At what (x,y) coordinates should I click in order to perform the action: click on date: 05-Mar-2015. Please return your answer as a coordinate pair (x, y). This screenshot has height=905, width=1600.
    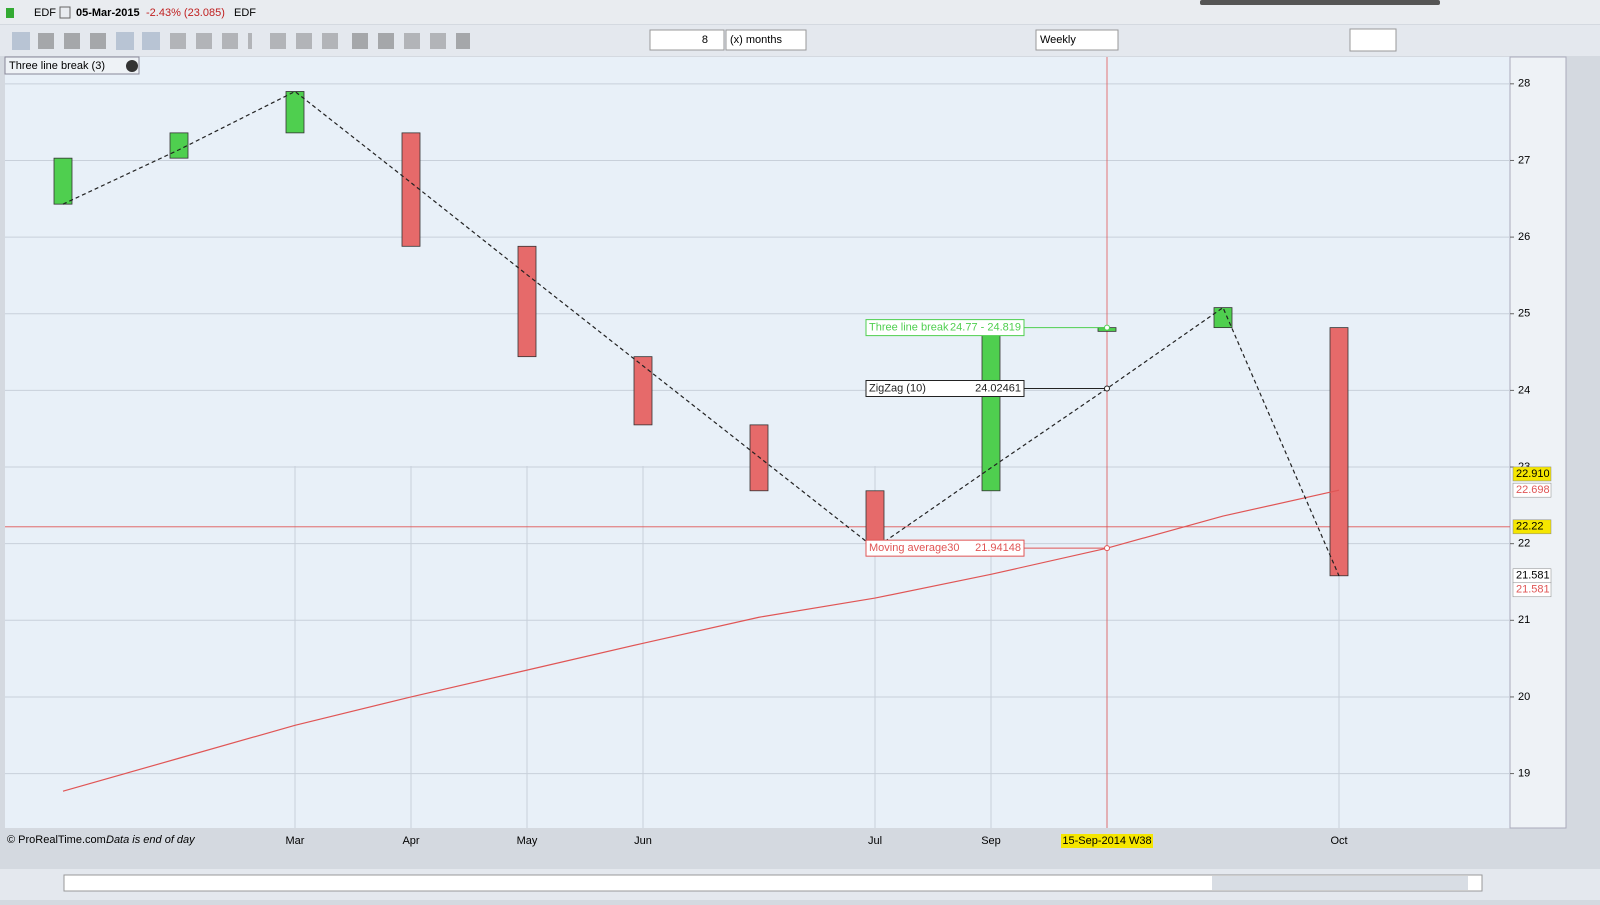
    Looking at the image, I should click on (108, 13).